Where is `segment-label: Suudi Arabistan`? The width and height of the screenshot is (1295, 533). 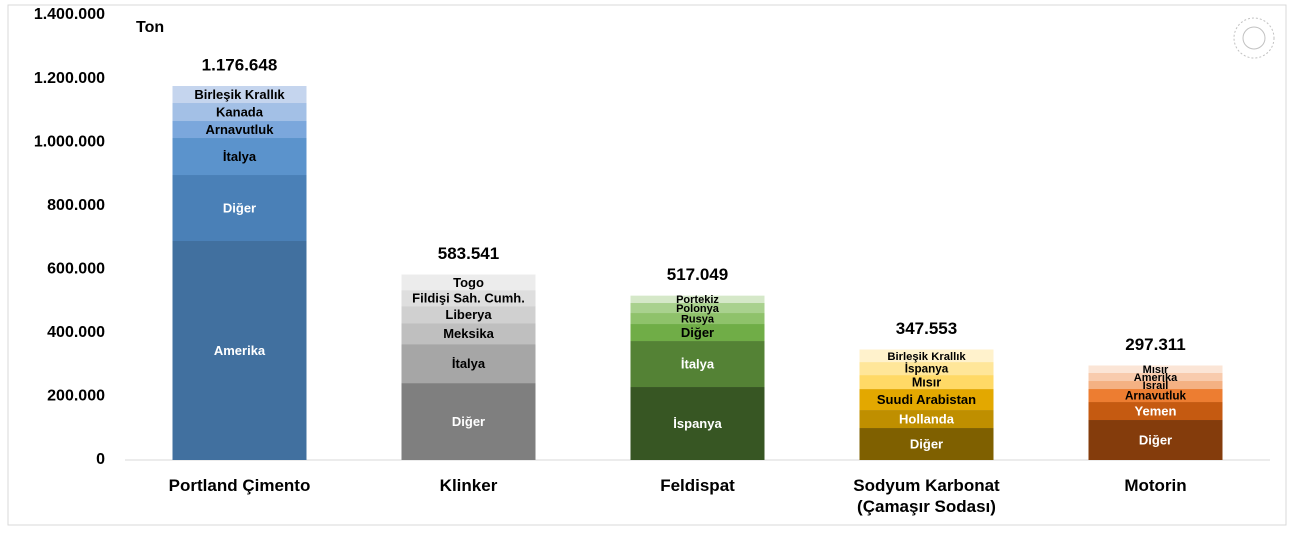 segment-label: Suudi Arabistan is located at coordinates (926, 399).